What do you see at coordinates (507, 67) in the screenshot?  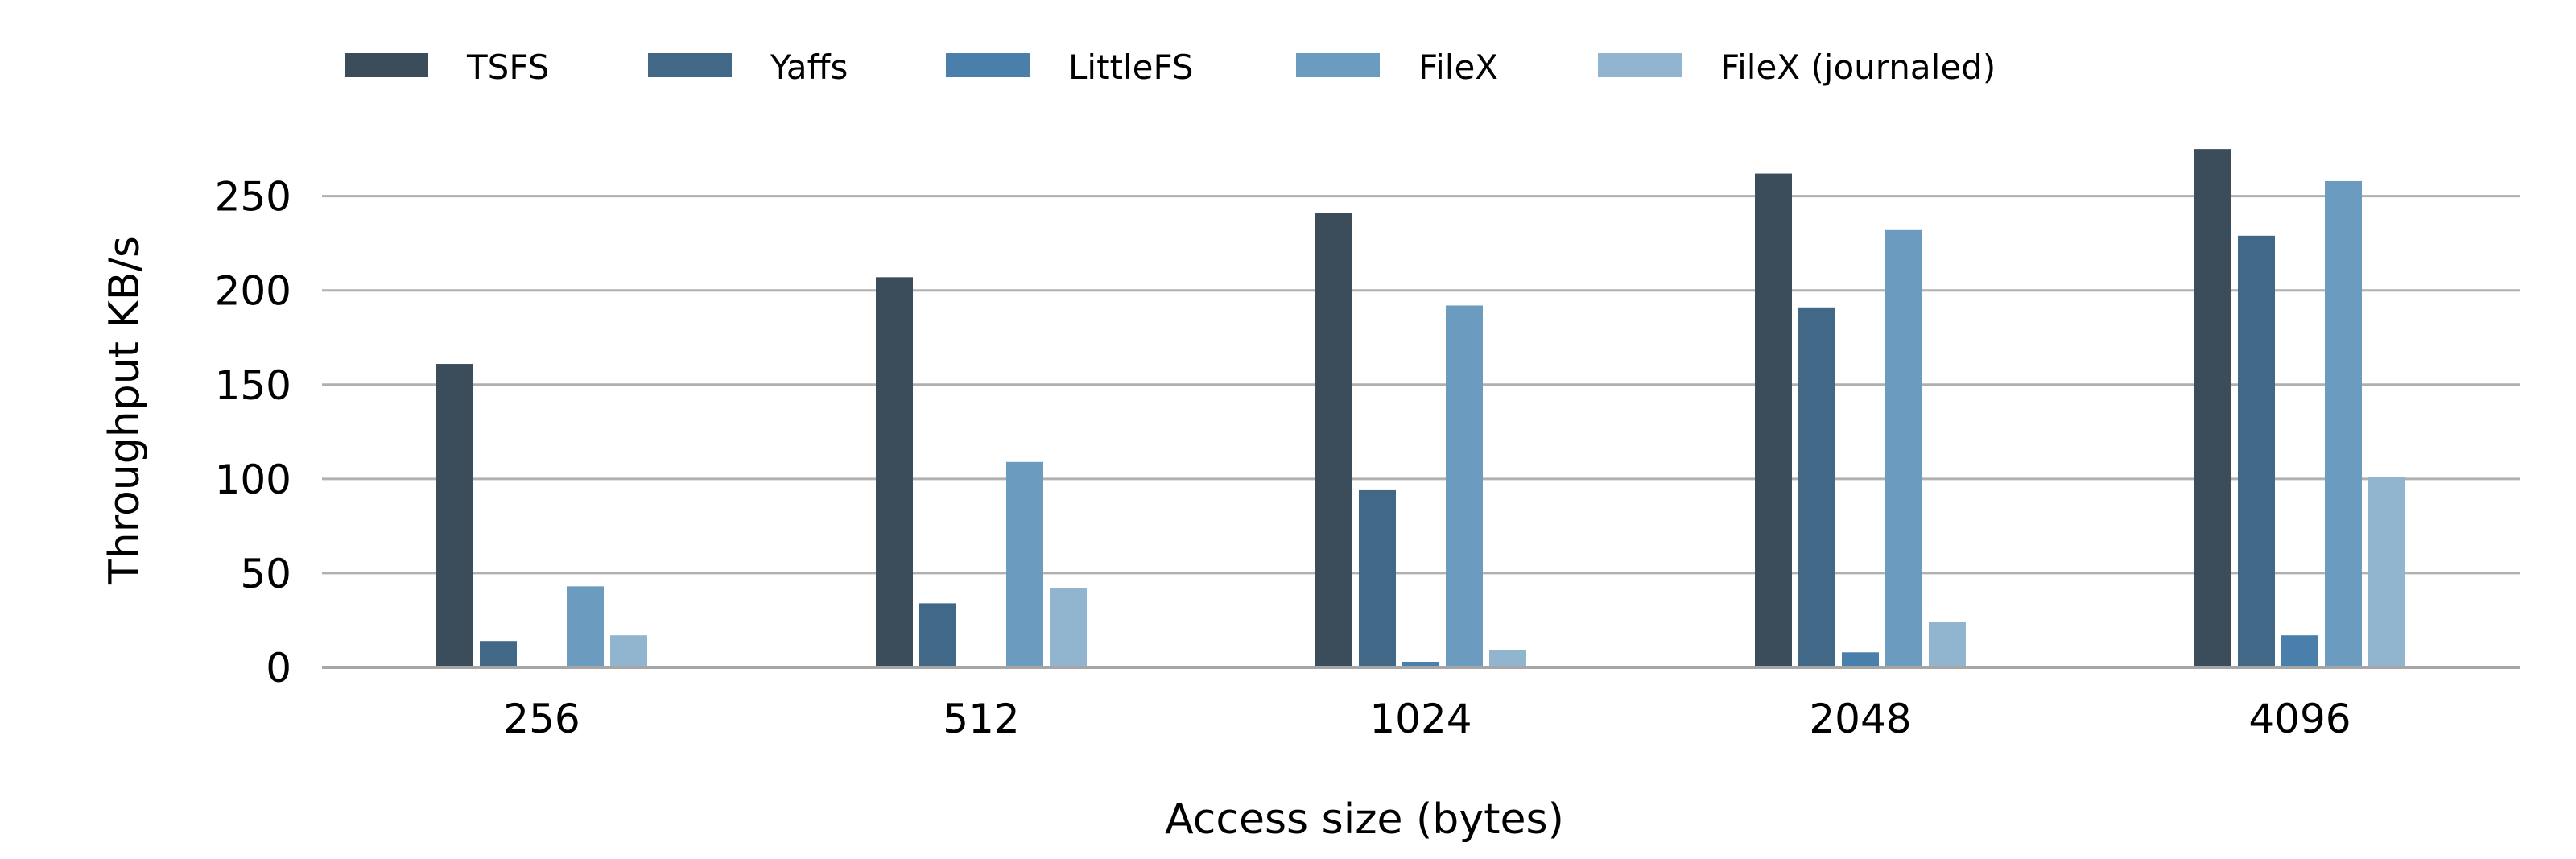 I see `legend-label: TSFS` at bounding box center [507, 67].